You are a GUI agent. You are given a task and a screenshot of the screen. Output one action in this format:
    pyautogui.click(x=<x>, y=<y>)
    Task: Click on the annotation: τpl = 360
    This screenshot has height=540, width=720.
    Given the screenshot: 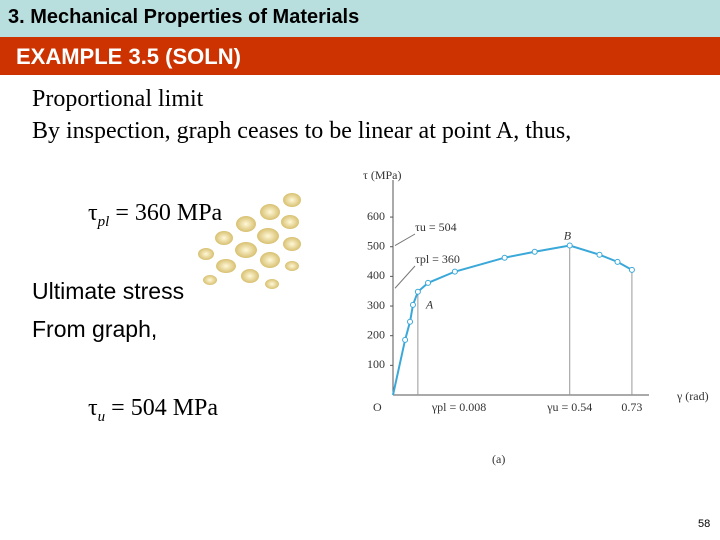 What is the action you would take?
    pyautogui.click(x=437, y=259)
    